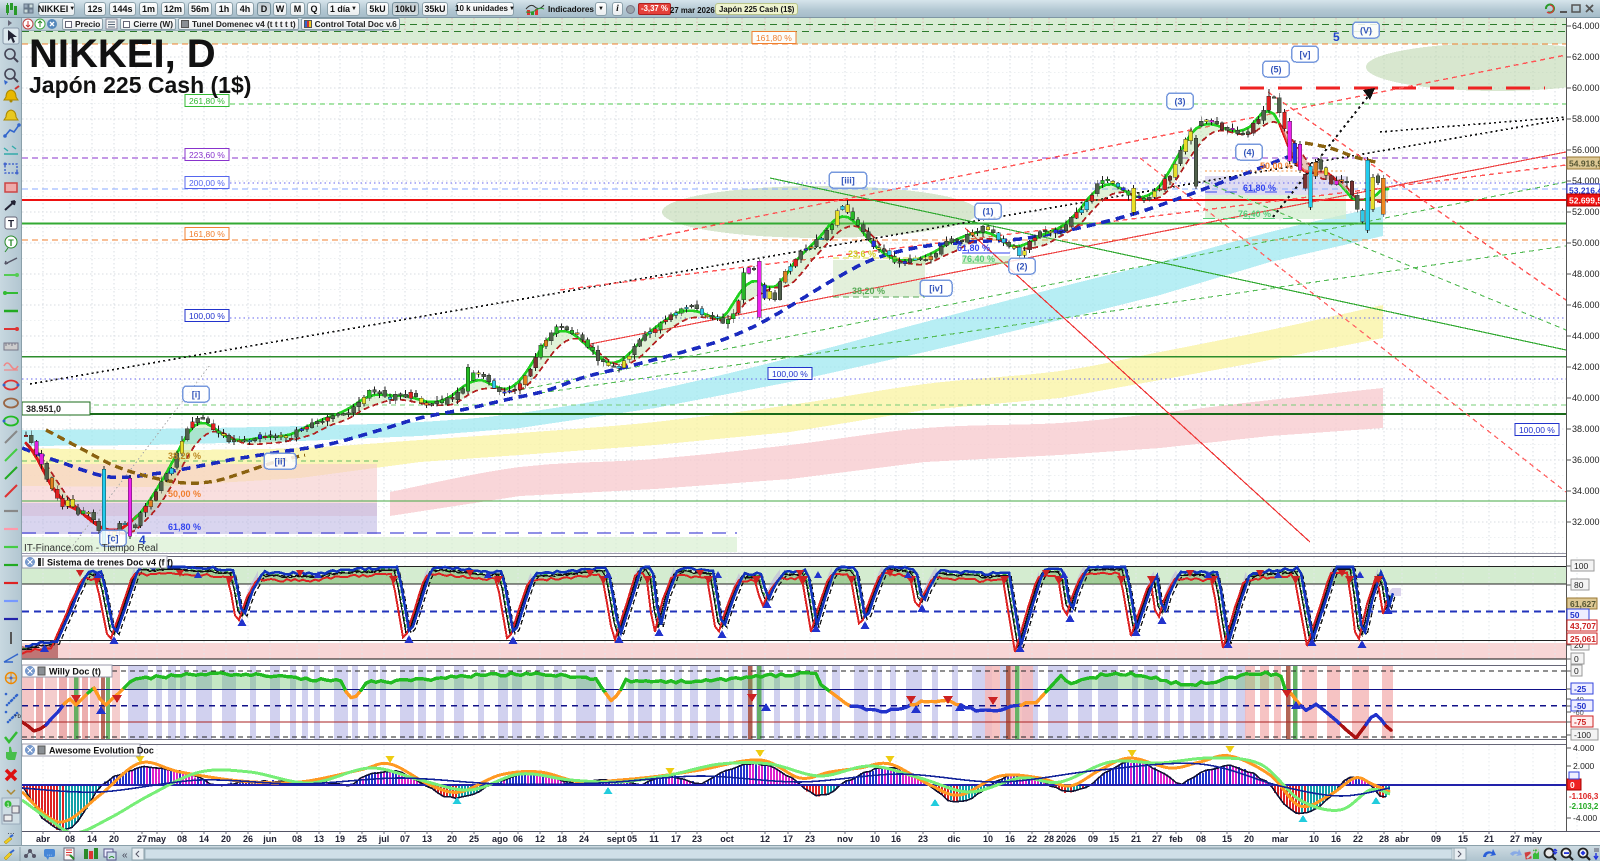  What do you see at coordinates (1280, 839) in the screenshot?
I see `svg-text: mar` at bounding box center [1280, 839].